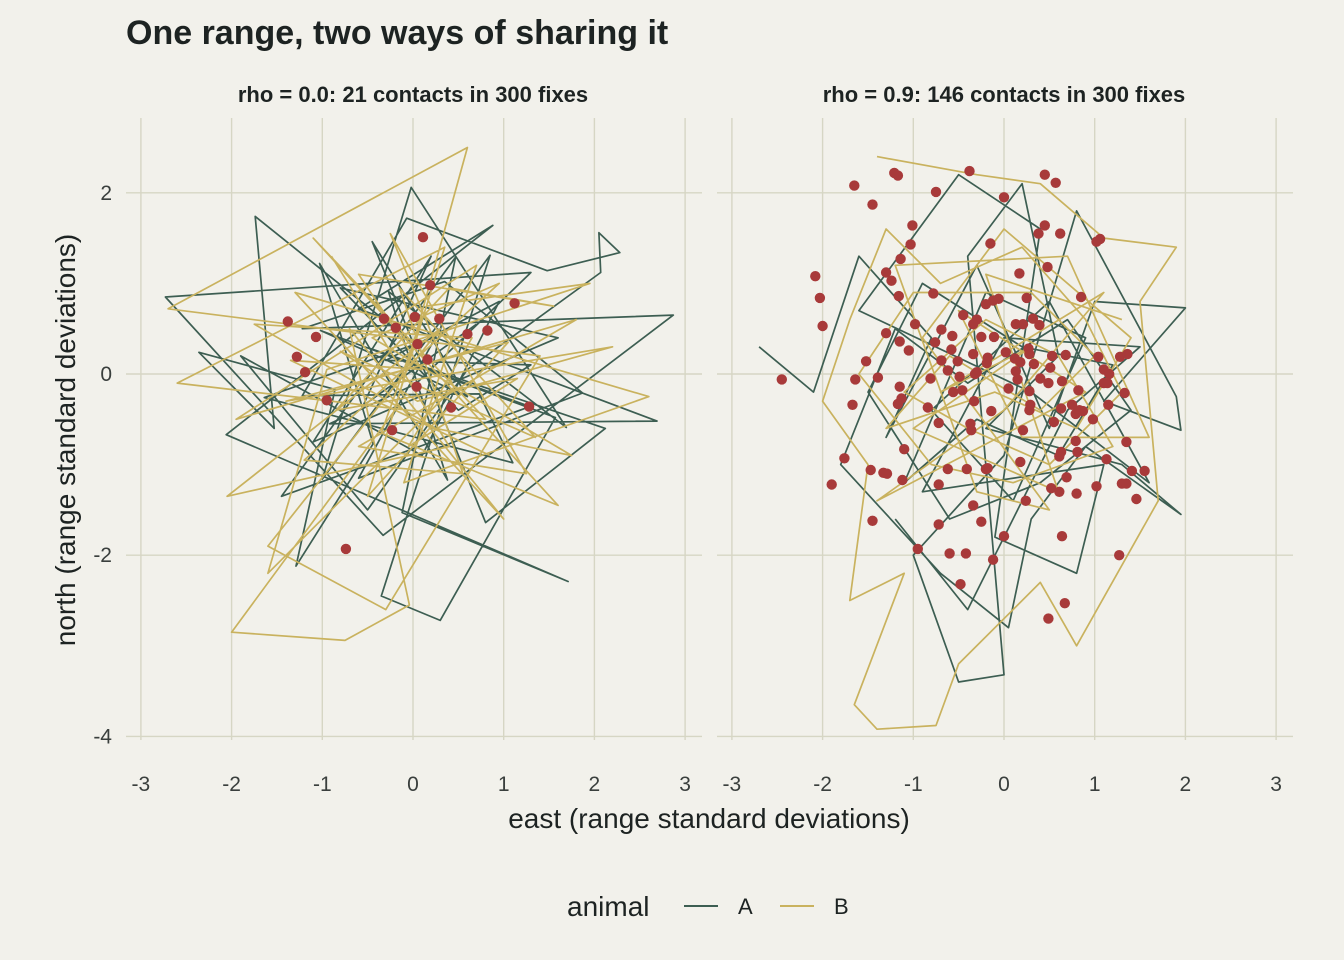 Image resolution: width=1344 pixels, height=960 pixels. I want to click on legend-label-b: B, so click(841, 906).